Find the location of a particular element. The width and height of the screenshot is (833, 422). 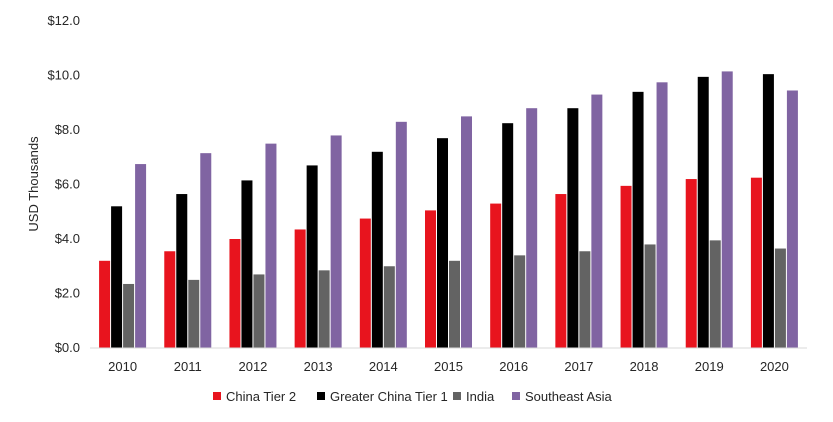

y-tick-label: $12.0 is located at coordinates (63, 20).